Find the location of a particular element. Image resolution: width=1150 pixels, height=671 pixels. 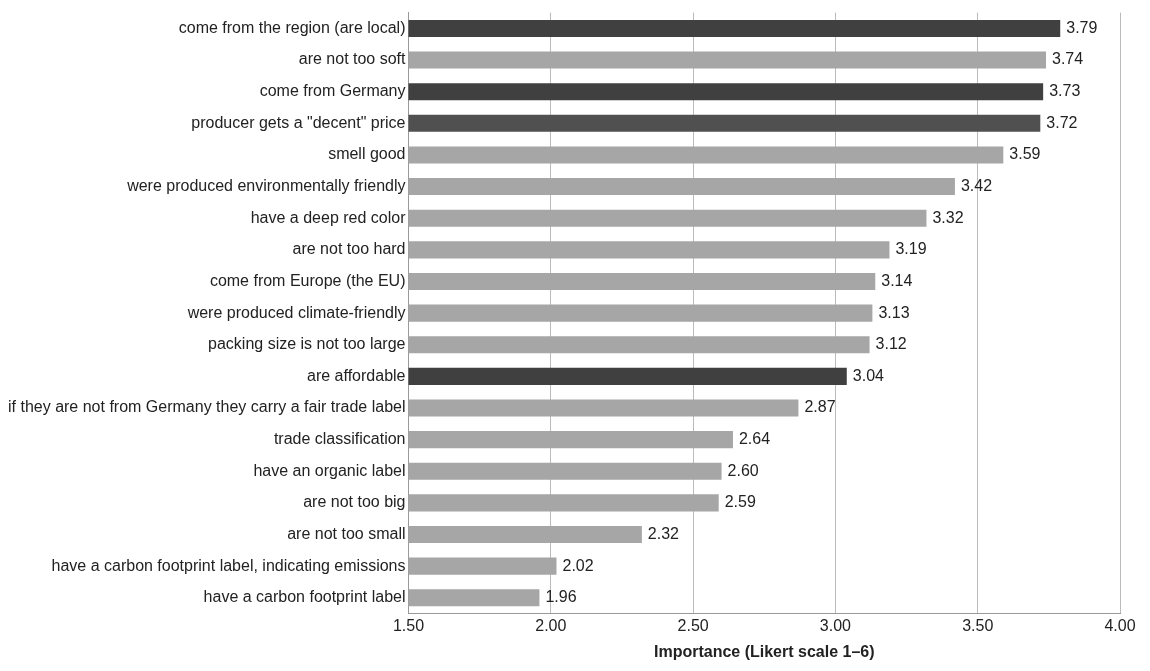

data-label: 3.19 is located at coordinates (911, 249).